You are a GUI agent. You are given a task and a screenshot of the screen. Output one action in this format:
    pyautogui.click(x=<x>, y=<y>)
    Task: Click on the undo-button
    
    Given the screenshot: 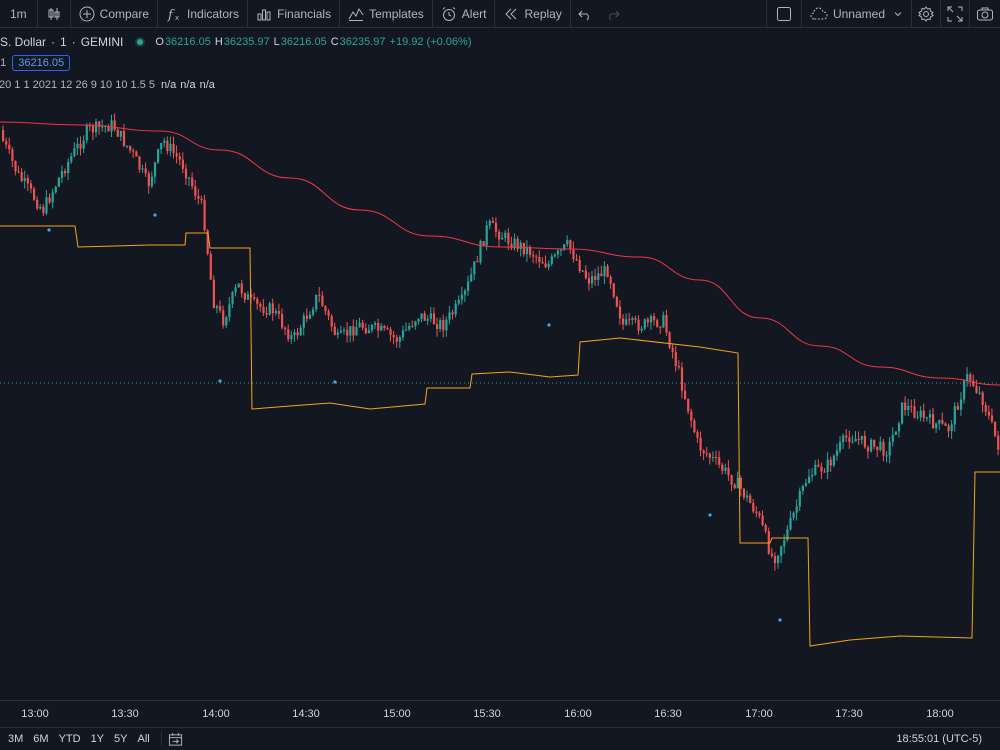 What is the action you would take?
    pyautogui.click(x=585, y=14)
    